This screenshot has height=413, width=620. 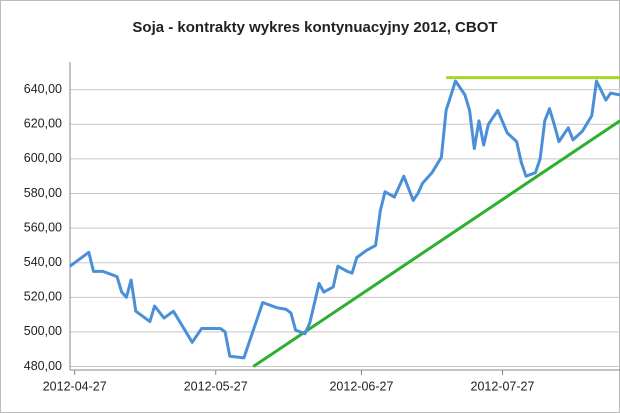 I want to click on y-tick-label: 540,00, so click(x=43, y=262).